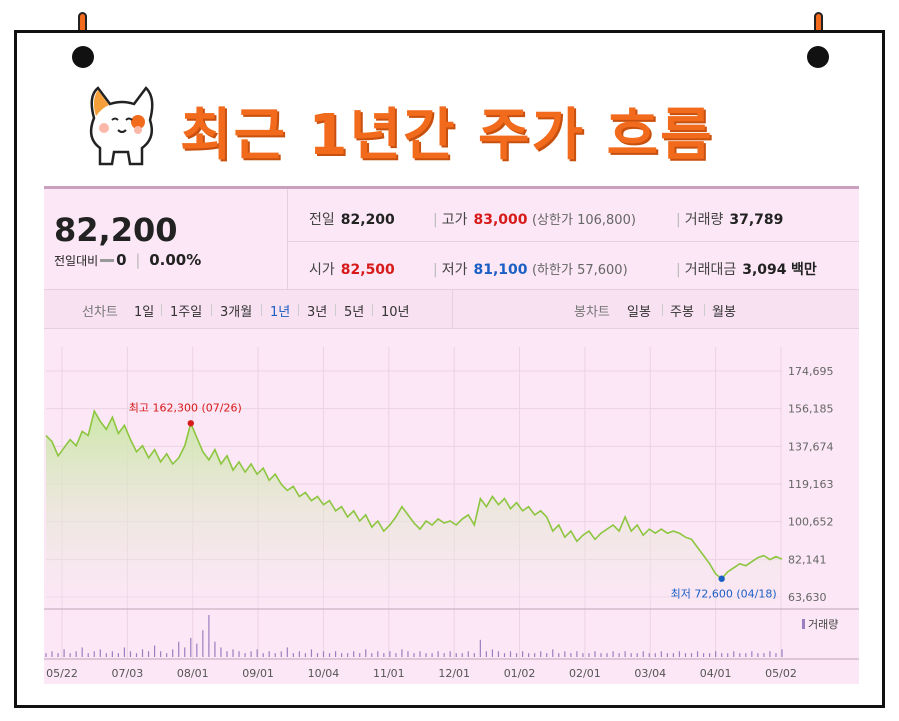 The height and width of the screenshot is (721, 899). I want to click on tab-3month: 3개월, so click(236, 312).